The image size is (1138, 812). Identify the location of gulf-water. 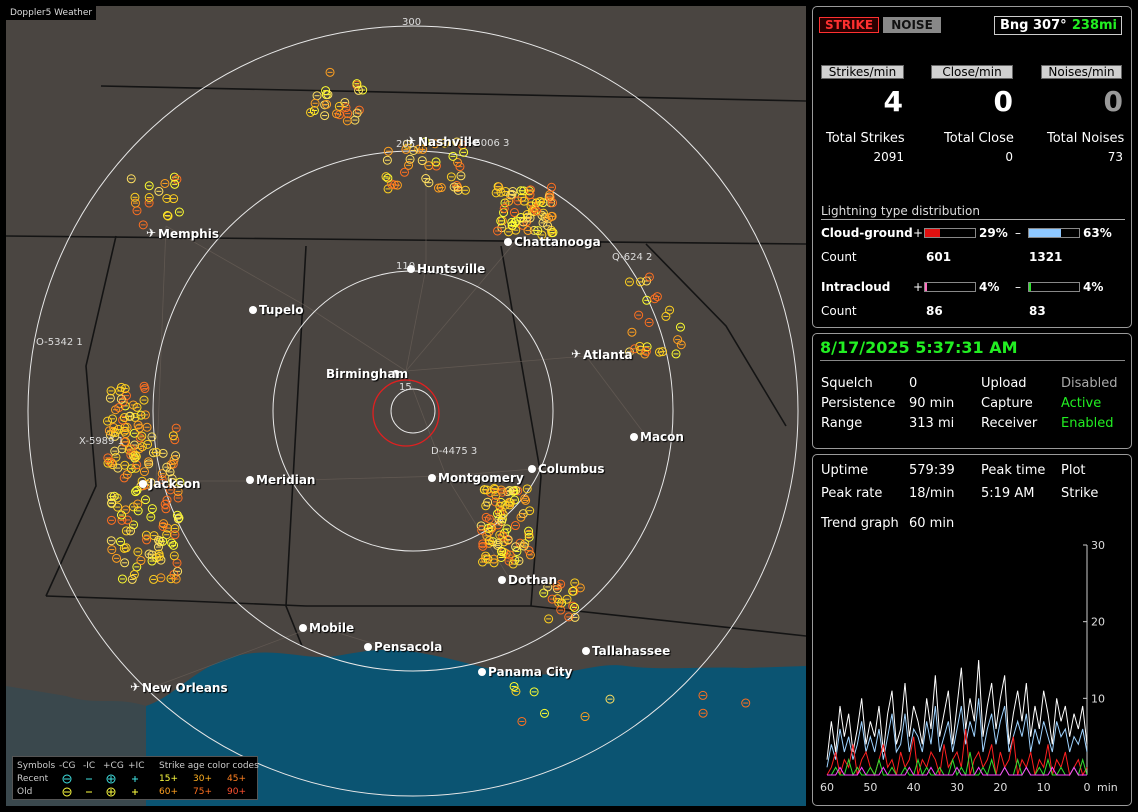
(476, 727).